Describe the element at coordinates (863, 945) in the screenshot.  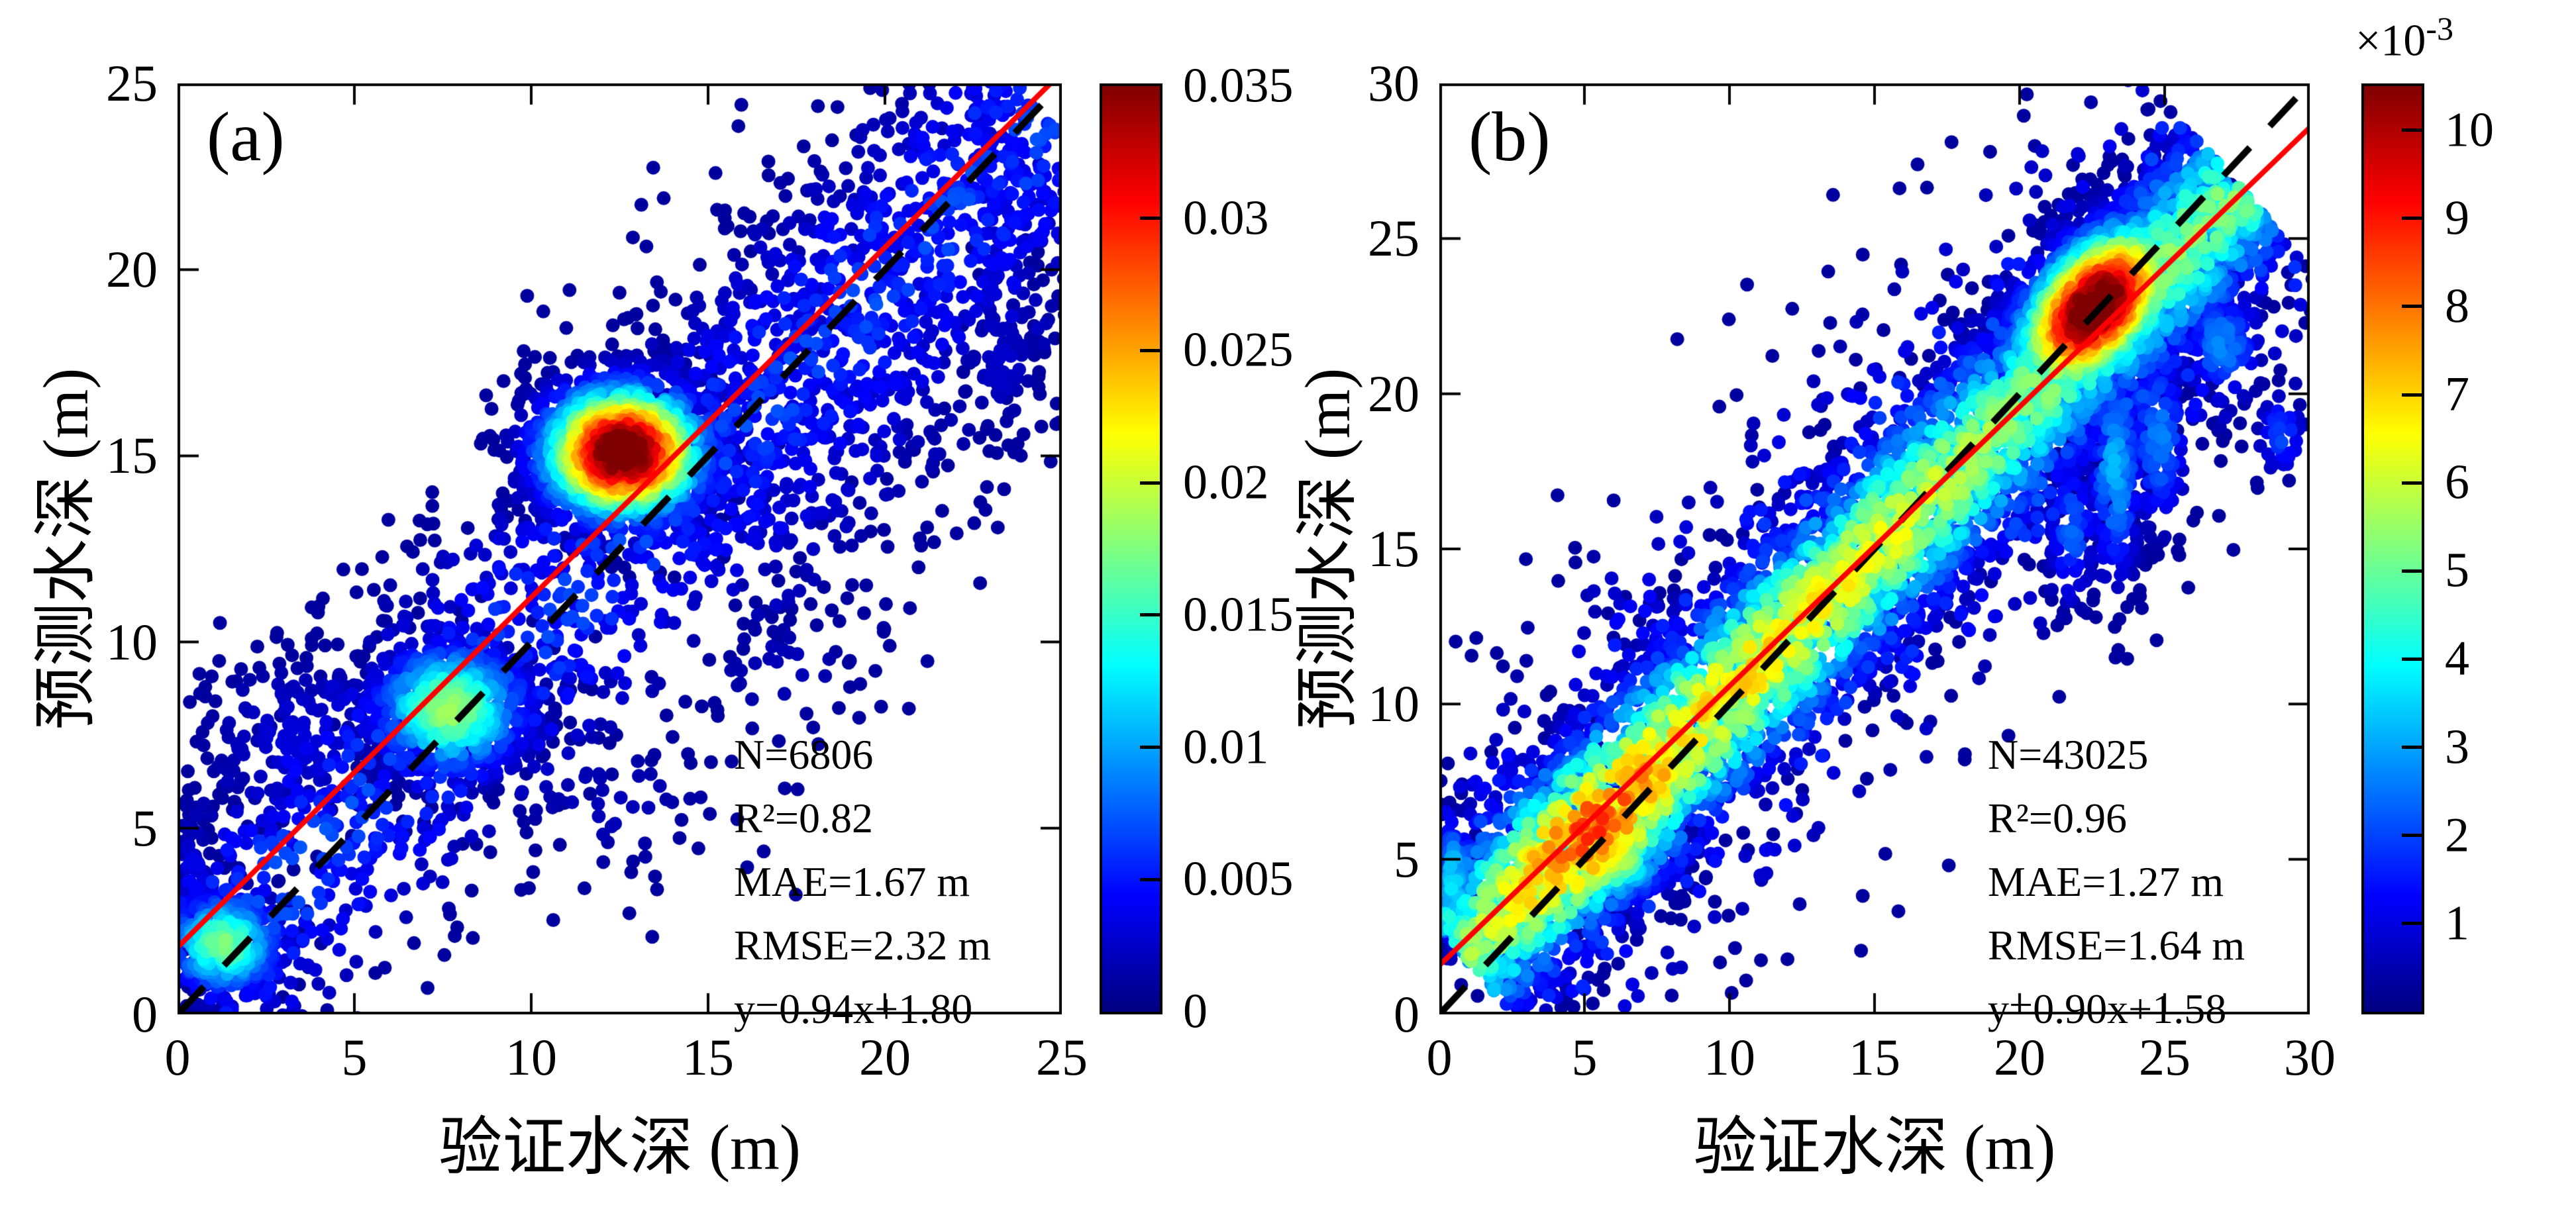
I see `stat-line-rmse: RMSE=2.32 m` at that location.